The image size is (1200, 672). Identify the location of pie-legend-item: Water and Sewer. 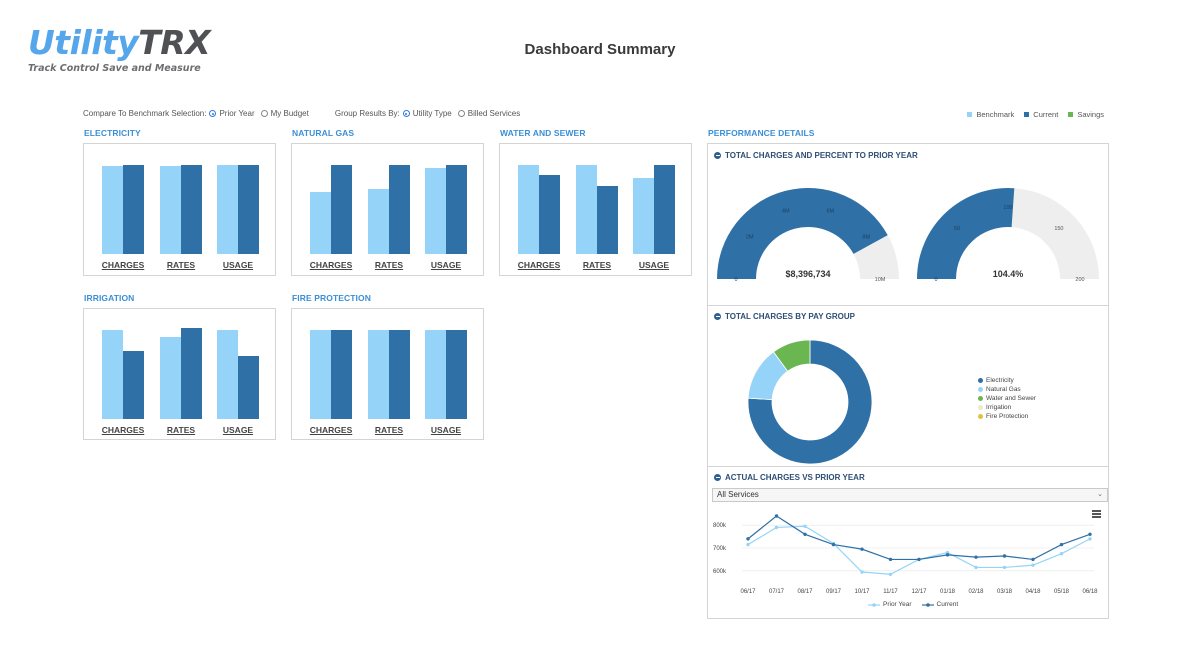
(1007, 398).